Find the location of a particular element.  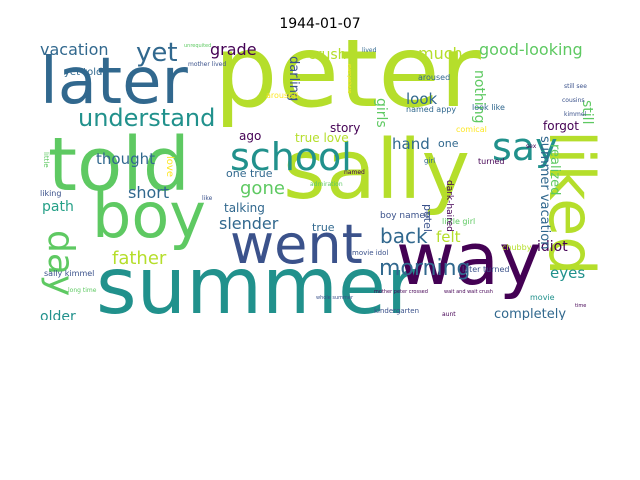

cloud-word: whole summer is located at coordinates (335, 298).